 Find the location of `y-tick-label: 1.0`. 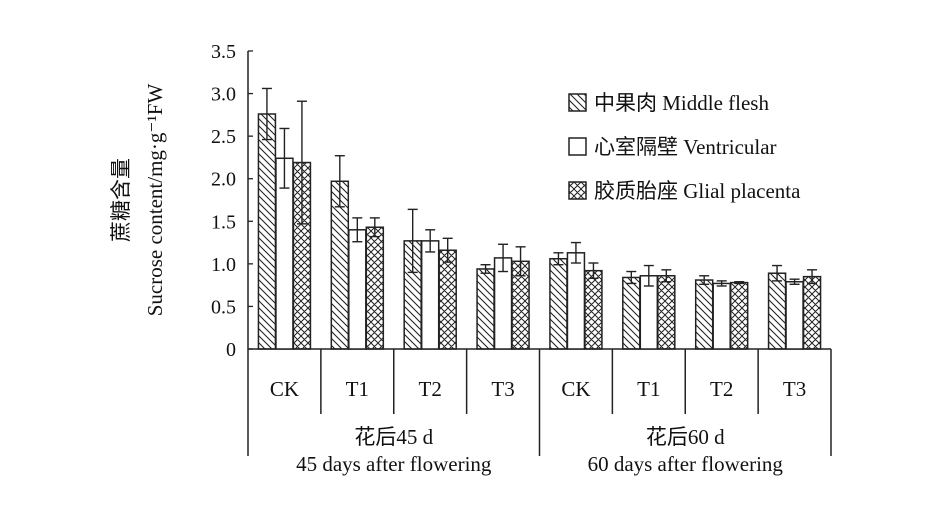

y-tick-label: 1.0 is located at coordinates (223, 265).